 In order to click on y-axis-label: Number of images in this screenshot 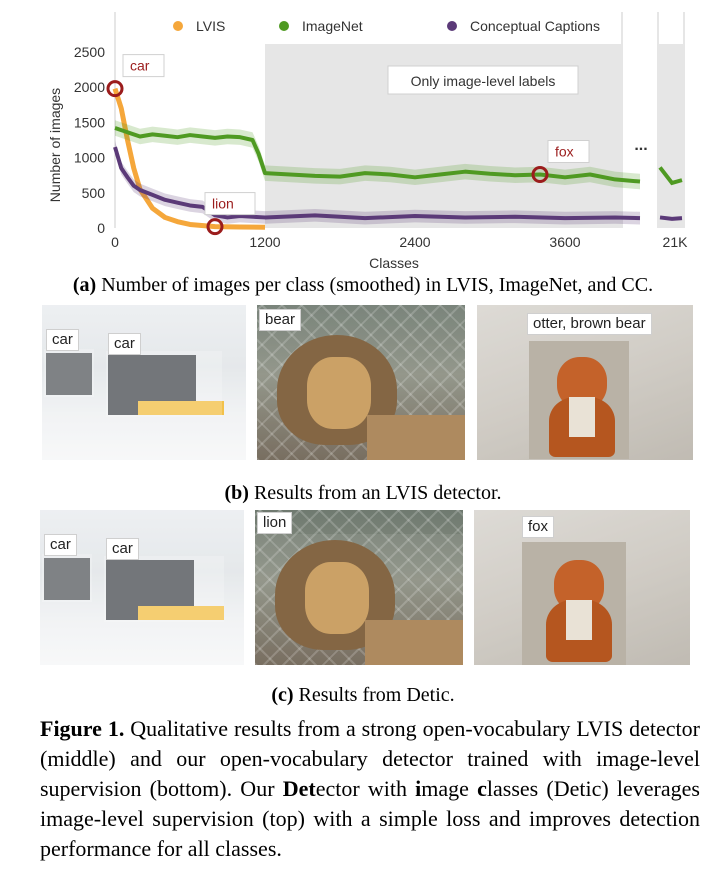, I will do `click(55, 145)`.